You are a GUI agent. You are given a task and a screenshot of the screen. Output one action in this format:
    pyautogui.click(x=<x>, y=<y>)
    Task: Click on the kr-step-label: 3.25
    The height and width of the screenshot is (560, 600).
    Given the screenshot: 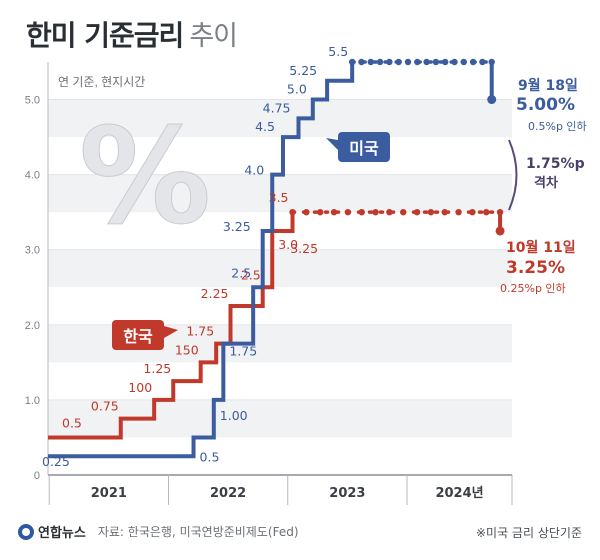 What is the action you would take?
    pyautogui.click(x=304, y=248)
    